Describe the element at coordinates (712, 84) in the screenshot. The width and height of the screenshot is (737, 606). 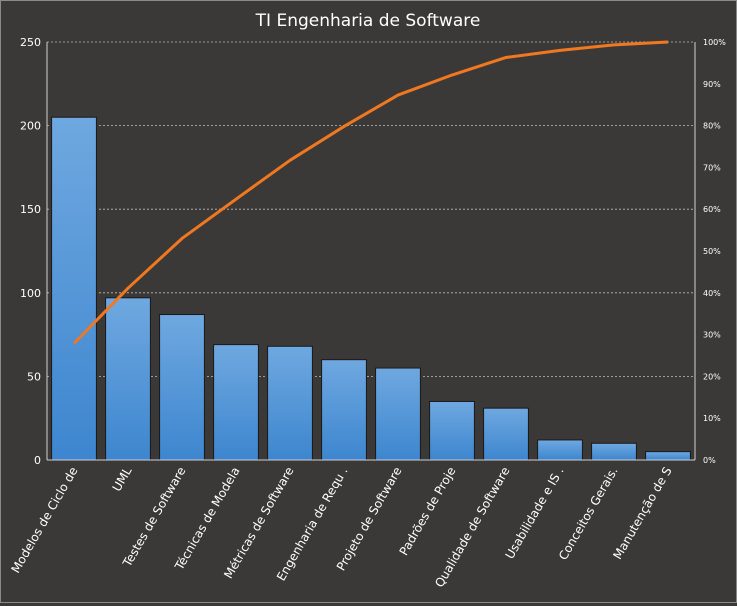
I see `y2-tick-label: 90%` at that location.